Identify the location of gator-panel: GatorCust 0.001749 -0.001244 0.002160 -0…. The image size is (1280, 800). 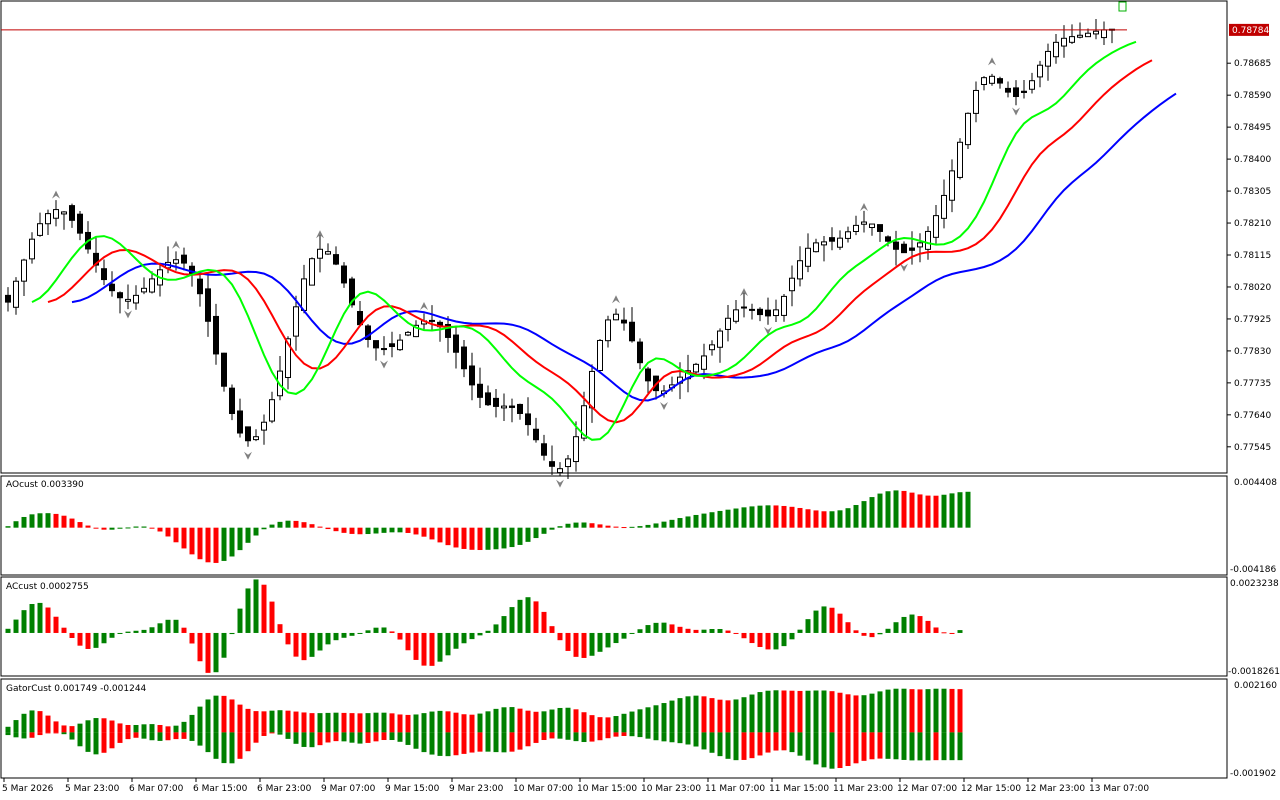
(638, 728).